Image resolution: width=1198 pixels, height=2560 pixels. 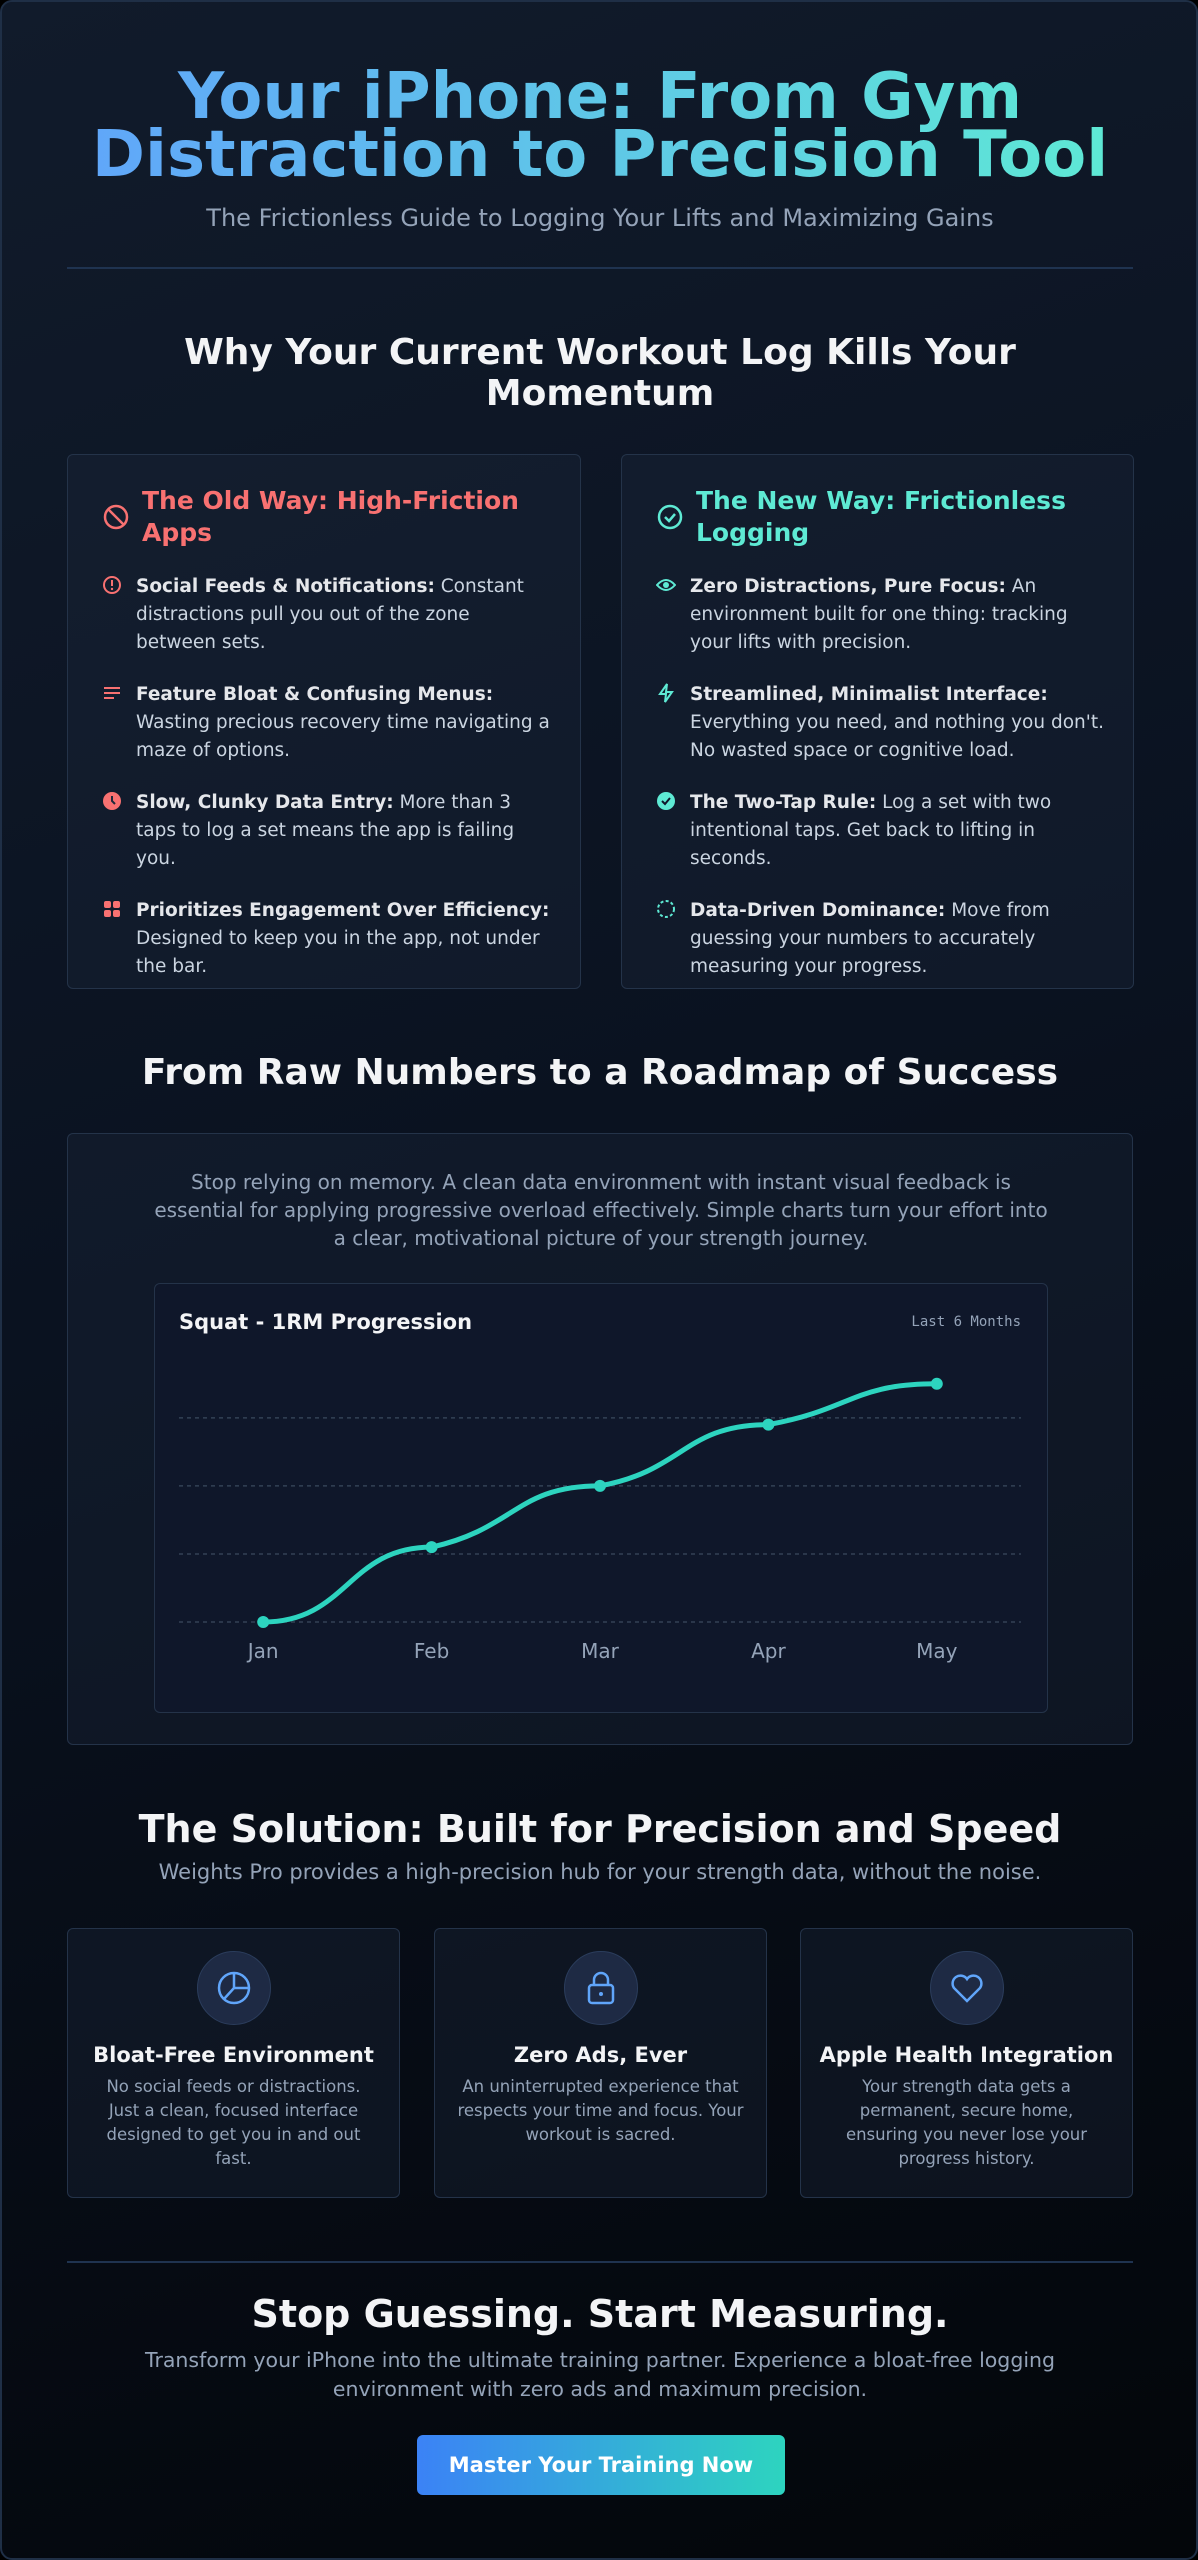 What do you see at coordinates (768, 1651) in the screenshot?
I see `x-tick-label: Apr` at bounding box center [768, 1651].